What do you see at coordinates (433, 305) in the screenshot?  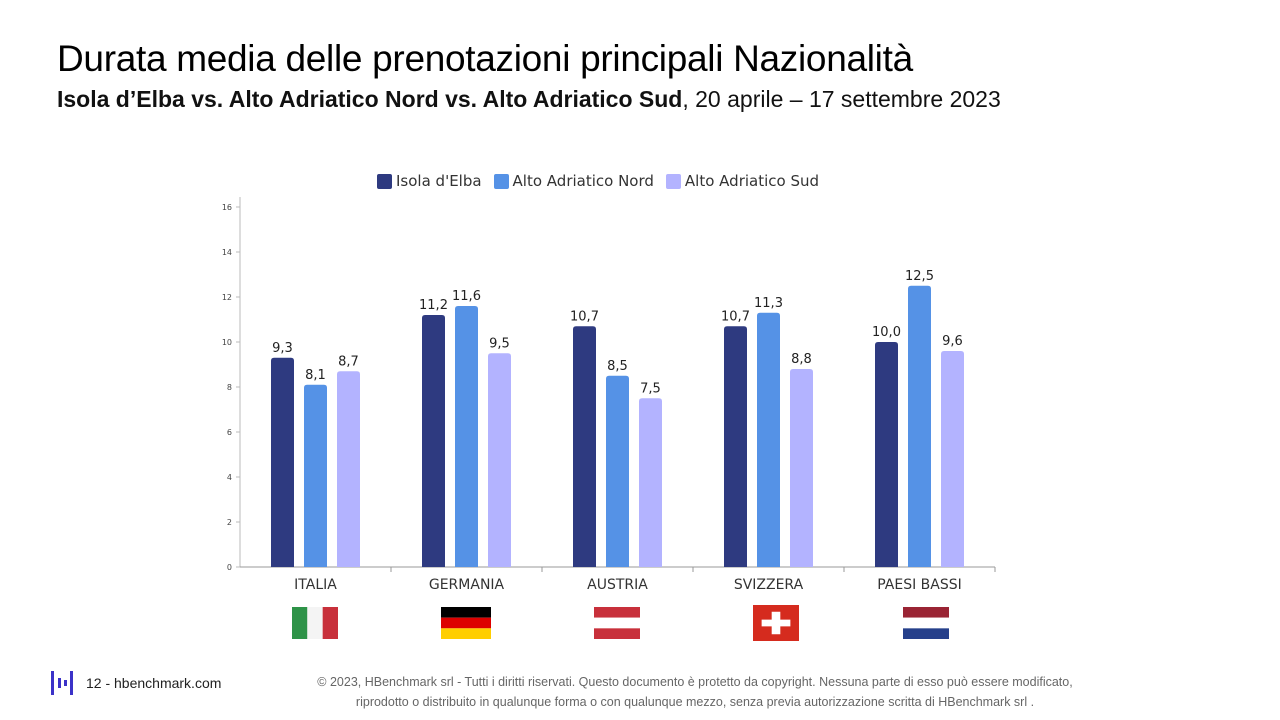 I see `bar-value-label: 11,2` at bounding box center [433, 305].